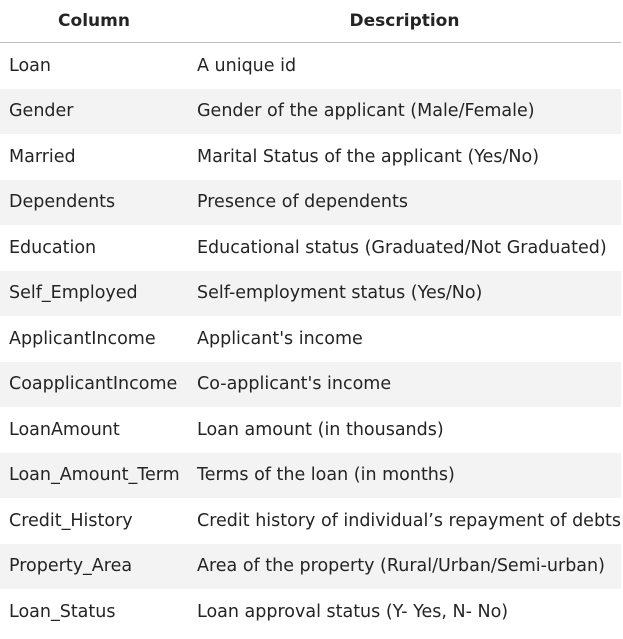 The width and height of the screenshot is (623, 639). Describe the element at coordinates (94, 202) in the screenshot. I see `column-name-cell: Dependents` at that location.